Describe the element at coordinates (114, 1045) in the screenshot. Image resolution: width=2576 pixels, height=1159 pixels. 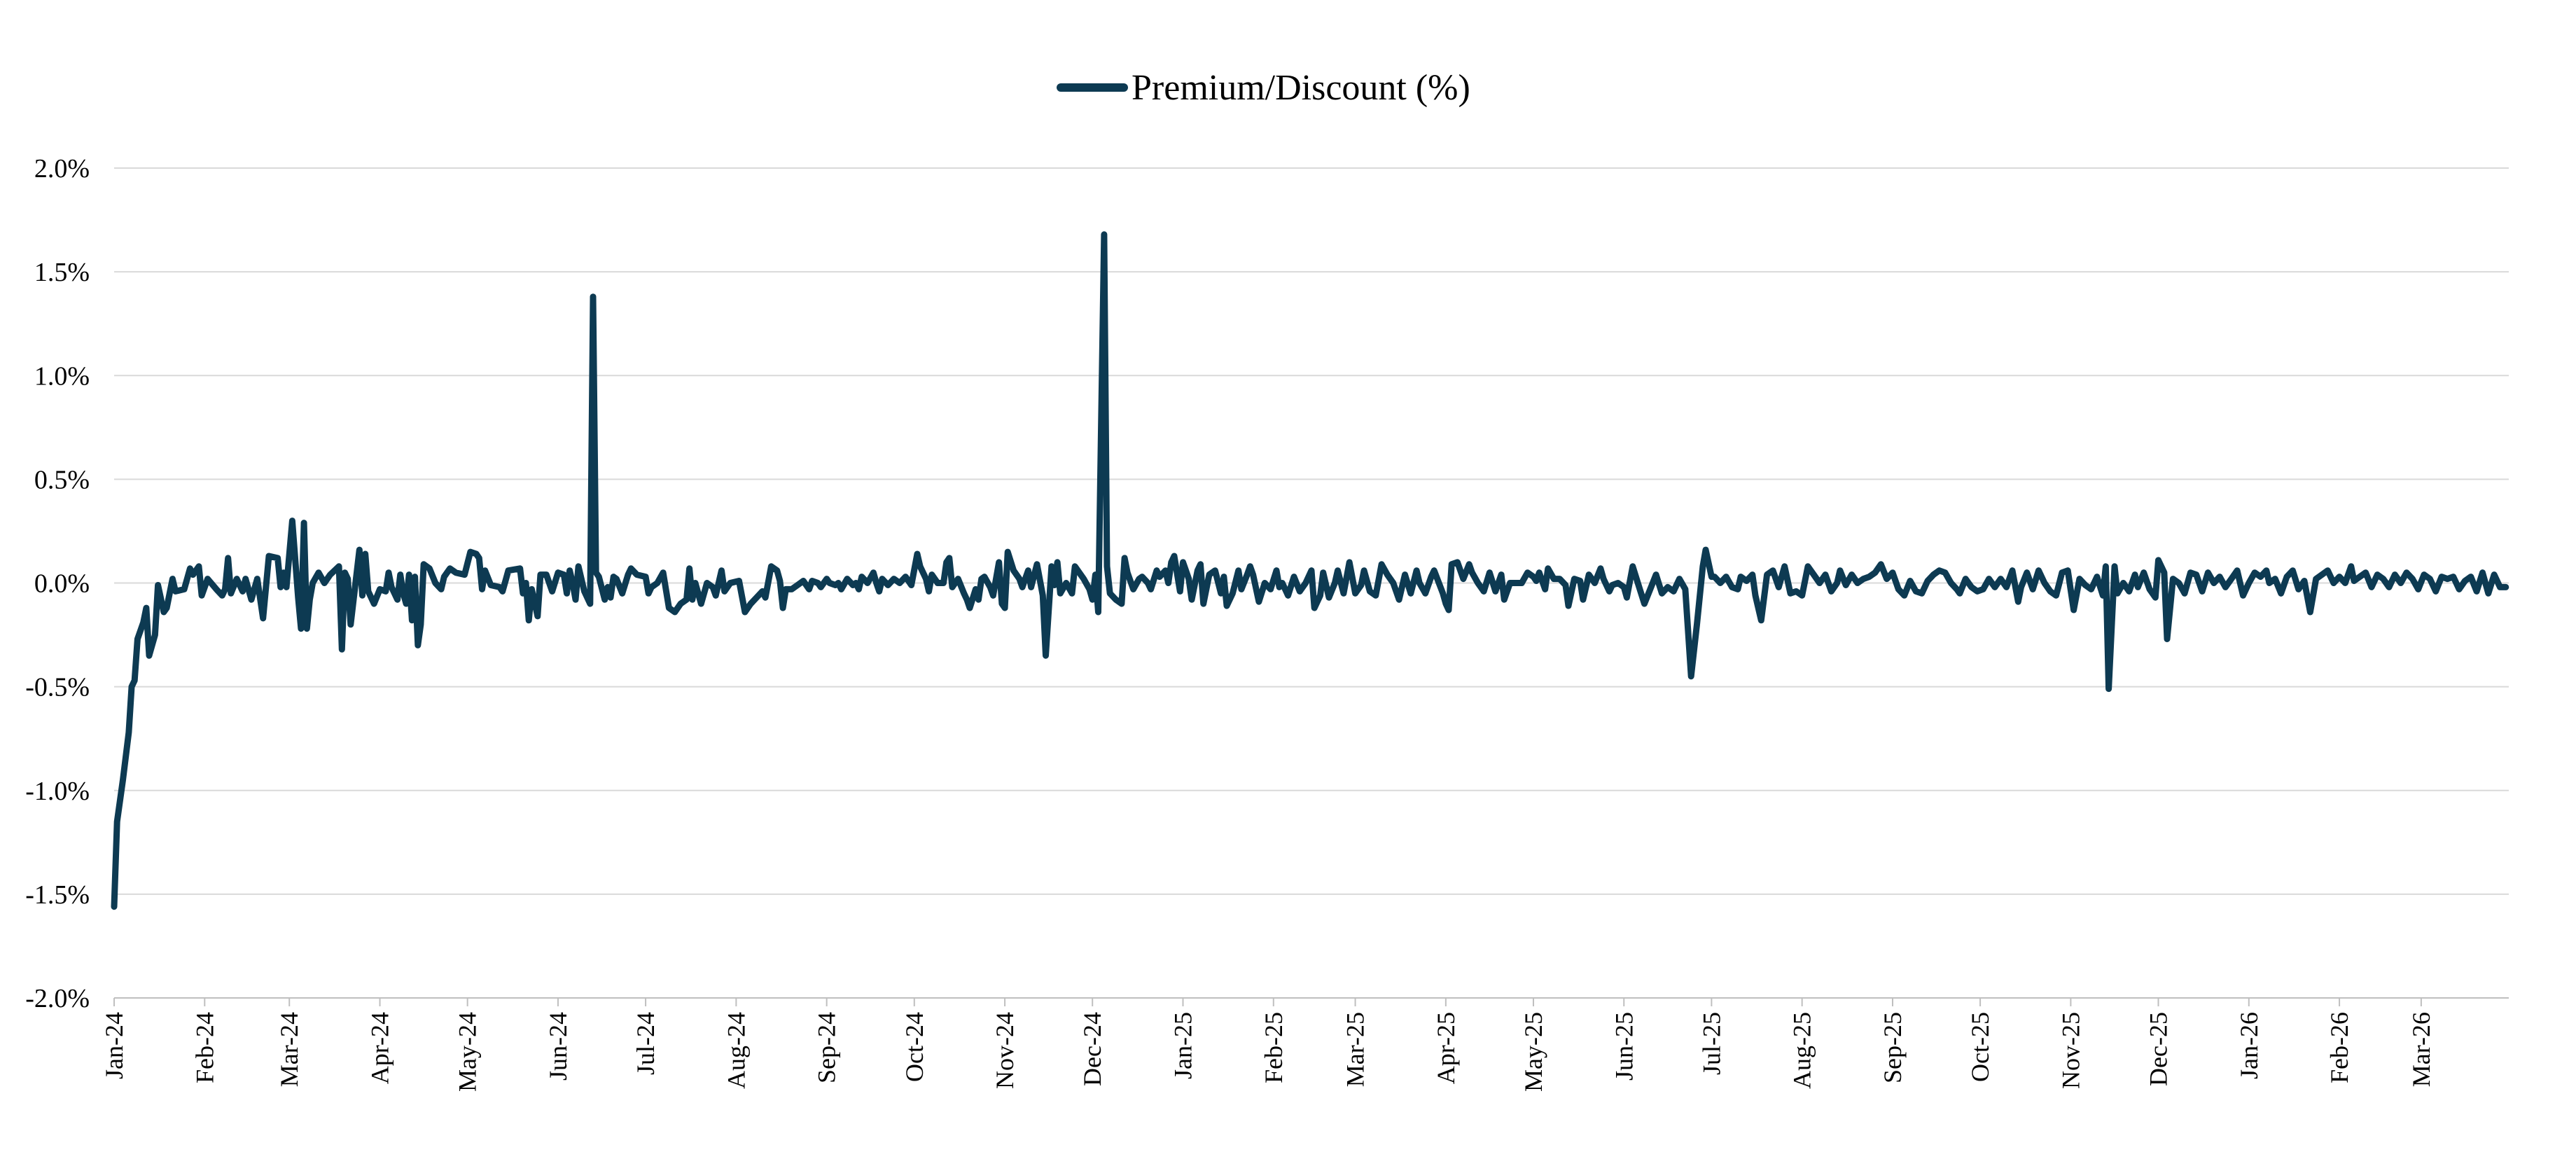
I see `x-tick-label: Jan-24` at that location.